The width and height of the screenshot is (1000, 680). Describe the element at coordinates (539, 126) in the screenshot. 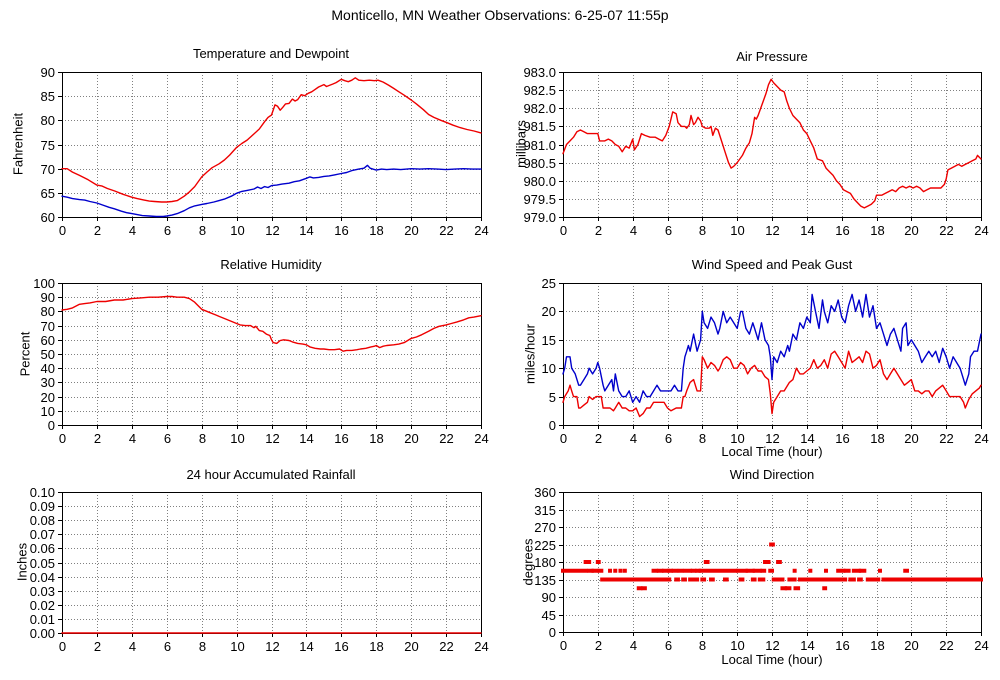

I see `svg-text: 981.5` at that location.